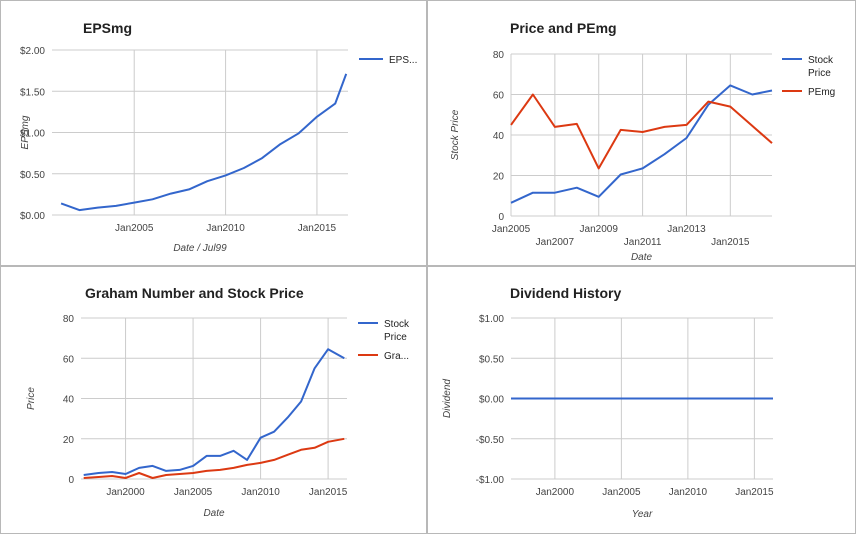 The width and height of the screenshot is (856, 535). I want to click on x-tick-label: Jan2013, so click(686, 229).